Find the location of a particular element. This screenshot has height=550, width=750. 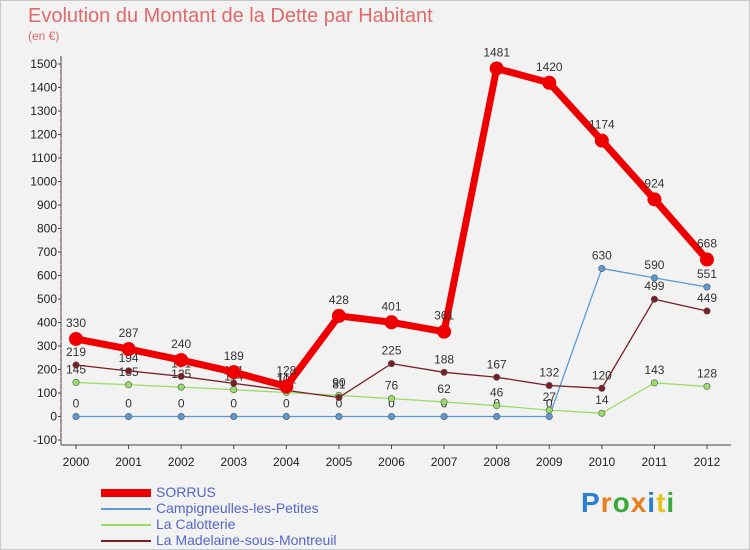

data-label-0: 924 is located at coordinates (654, 183).